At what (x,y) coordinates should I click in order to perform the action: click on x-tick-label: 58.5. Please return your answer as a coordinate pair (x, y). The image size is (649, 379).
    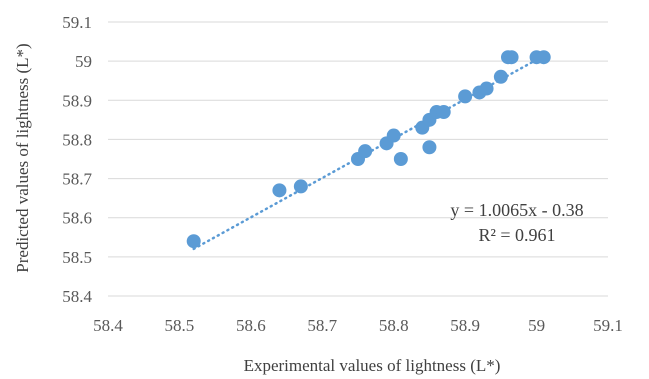
    Looking at the image, I should click on (180, 325).